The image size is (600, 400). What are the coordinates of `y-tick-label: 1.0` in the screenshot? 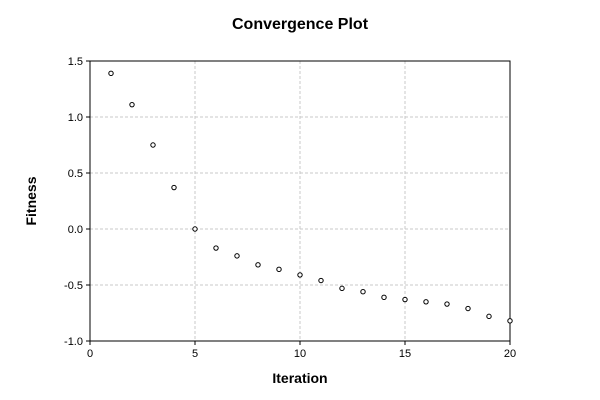 It's located at (75, 118).